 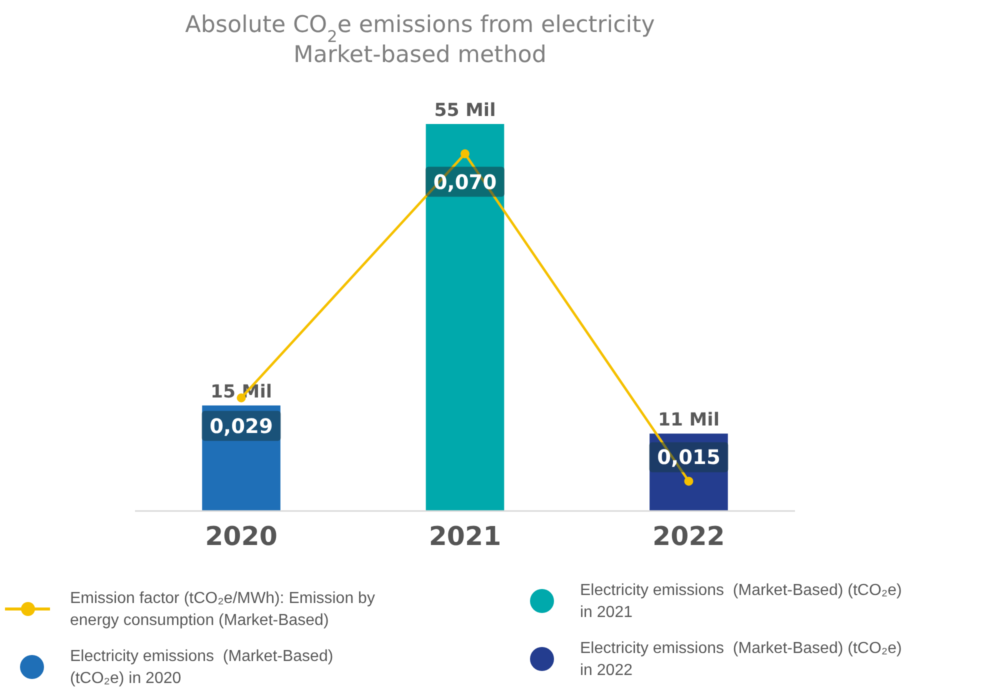 What do you see at coordinates (741, 601) in the screenshot?
I see `legend-label: Electricity emissions (Market-Based) (tCO₂e) in 2021` at bounding box center [741, 601].